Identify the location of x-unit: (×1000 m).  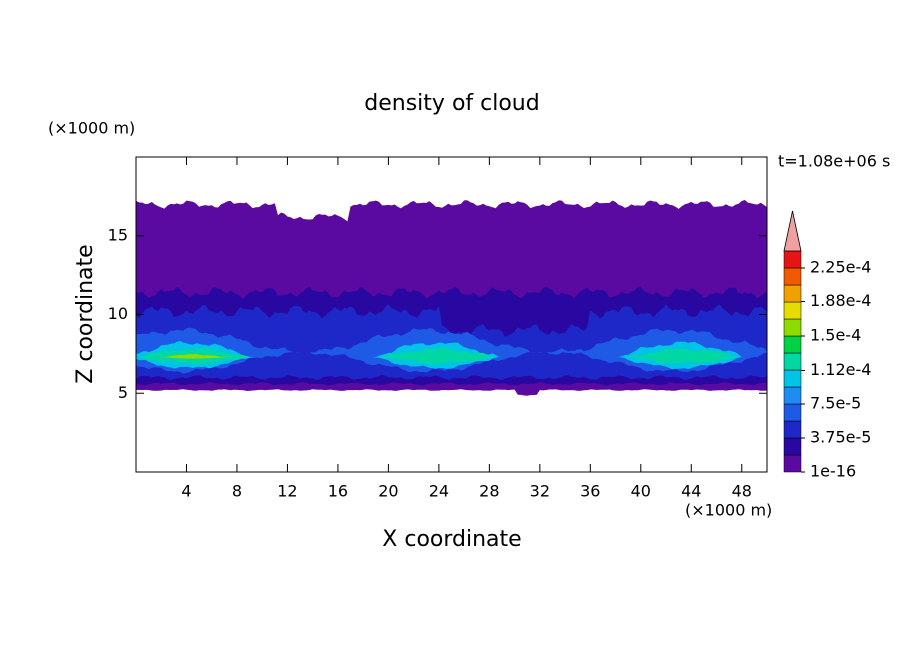
(728, 510).